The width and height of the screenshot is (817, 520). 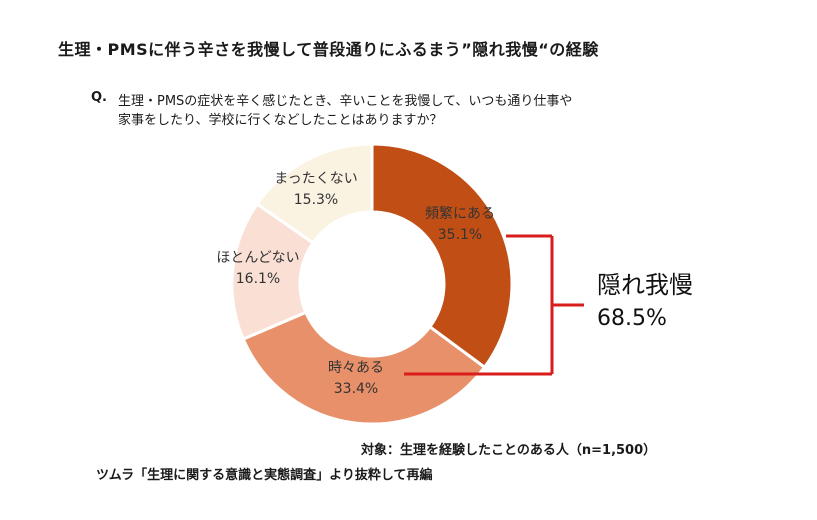 I want to click on slice-value-label: 35.1%, so click(x=460, y=235).